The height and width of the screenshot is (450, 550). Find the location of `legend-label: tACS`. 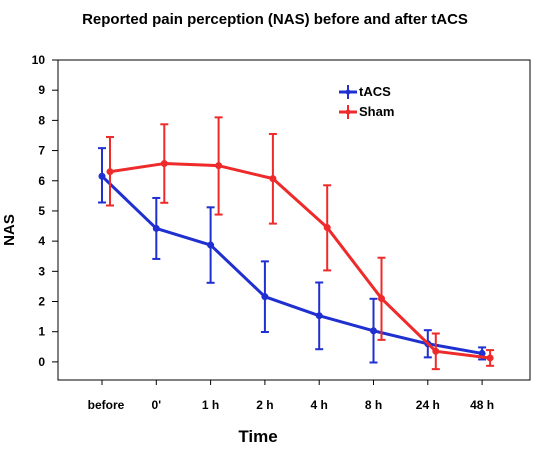

legend-label: tACS is located at coordinates (375, 91).